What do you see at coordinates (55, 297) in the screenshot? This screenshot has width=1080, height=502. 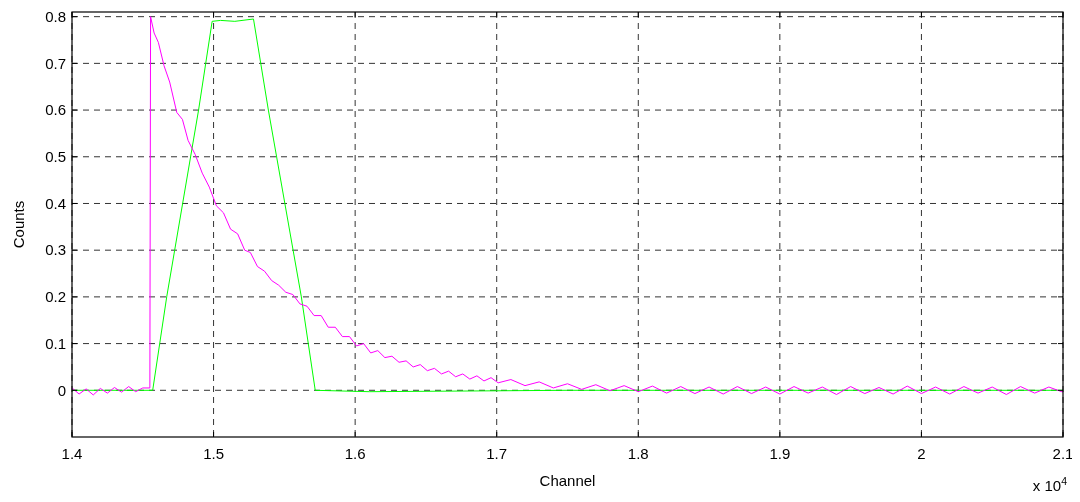 I see `y-tick-label: 0.2` at bounding box center [55, 297].